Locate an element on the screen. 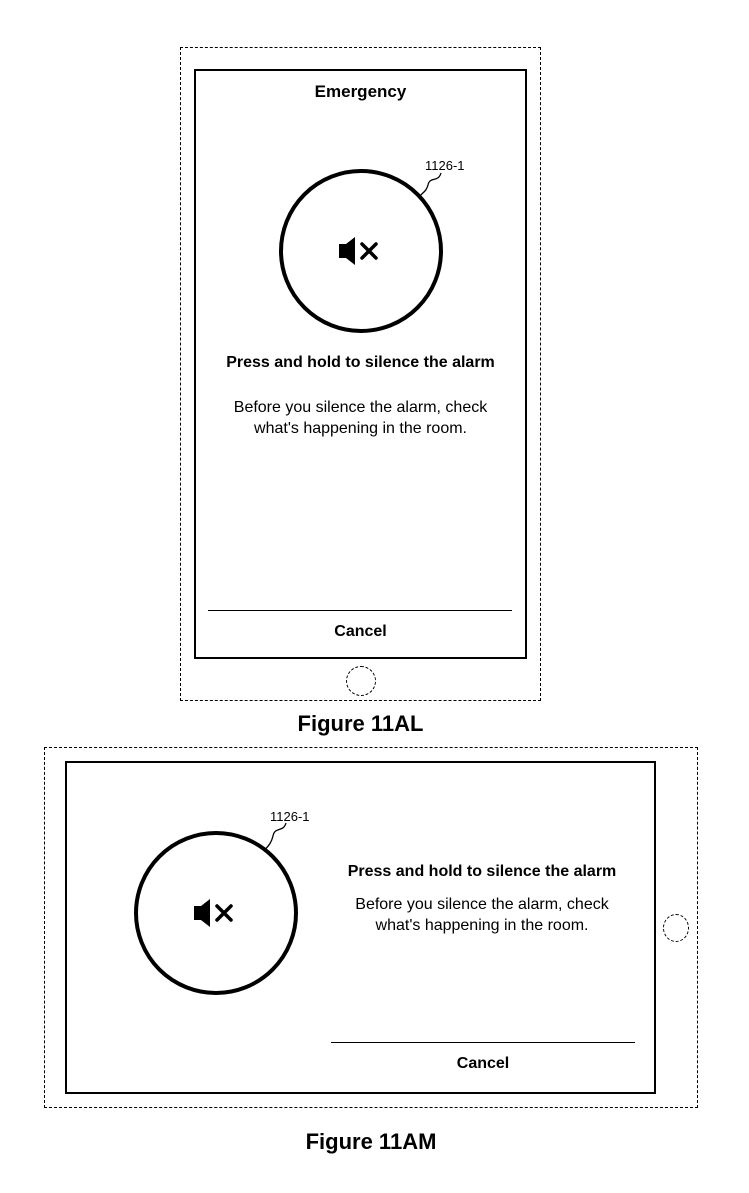  screen-title: Emergency is located at coordinates (360, 92).